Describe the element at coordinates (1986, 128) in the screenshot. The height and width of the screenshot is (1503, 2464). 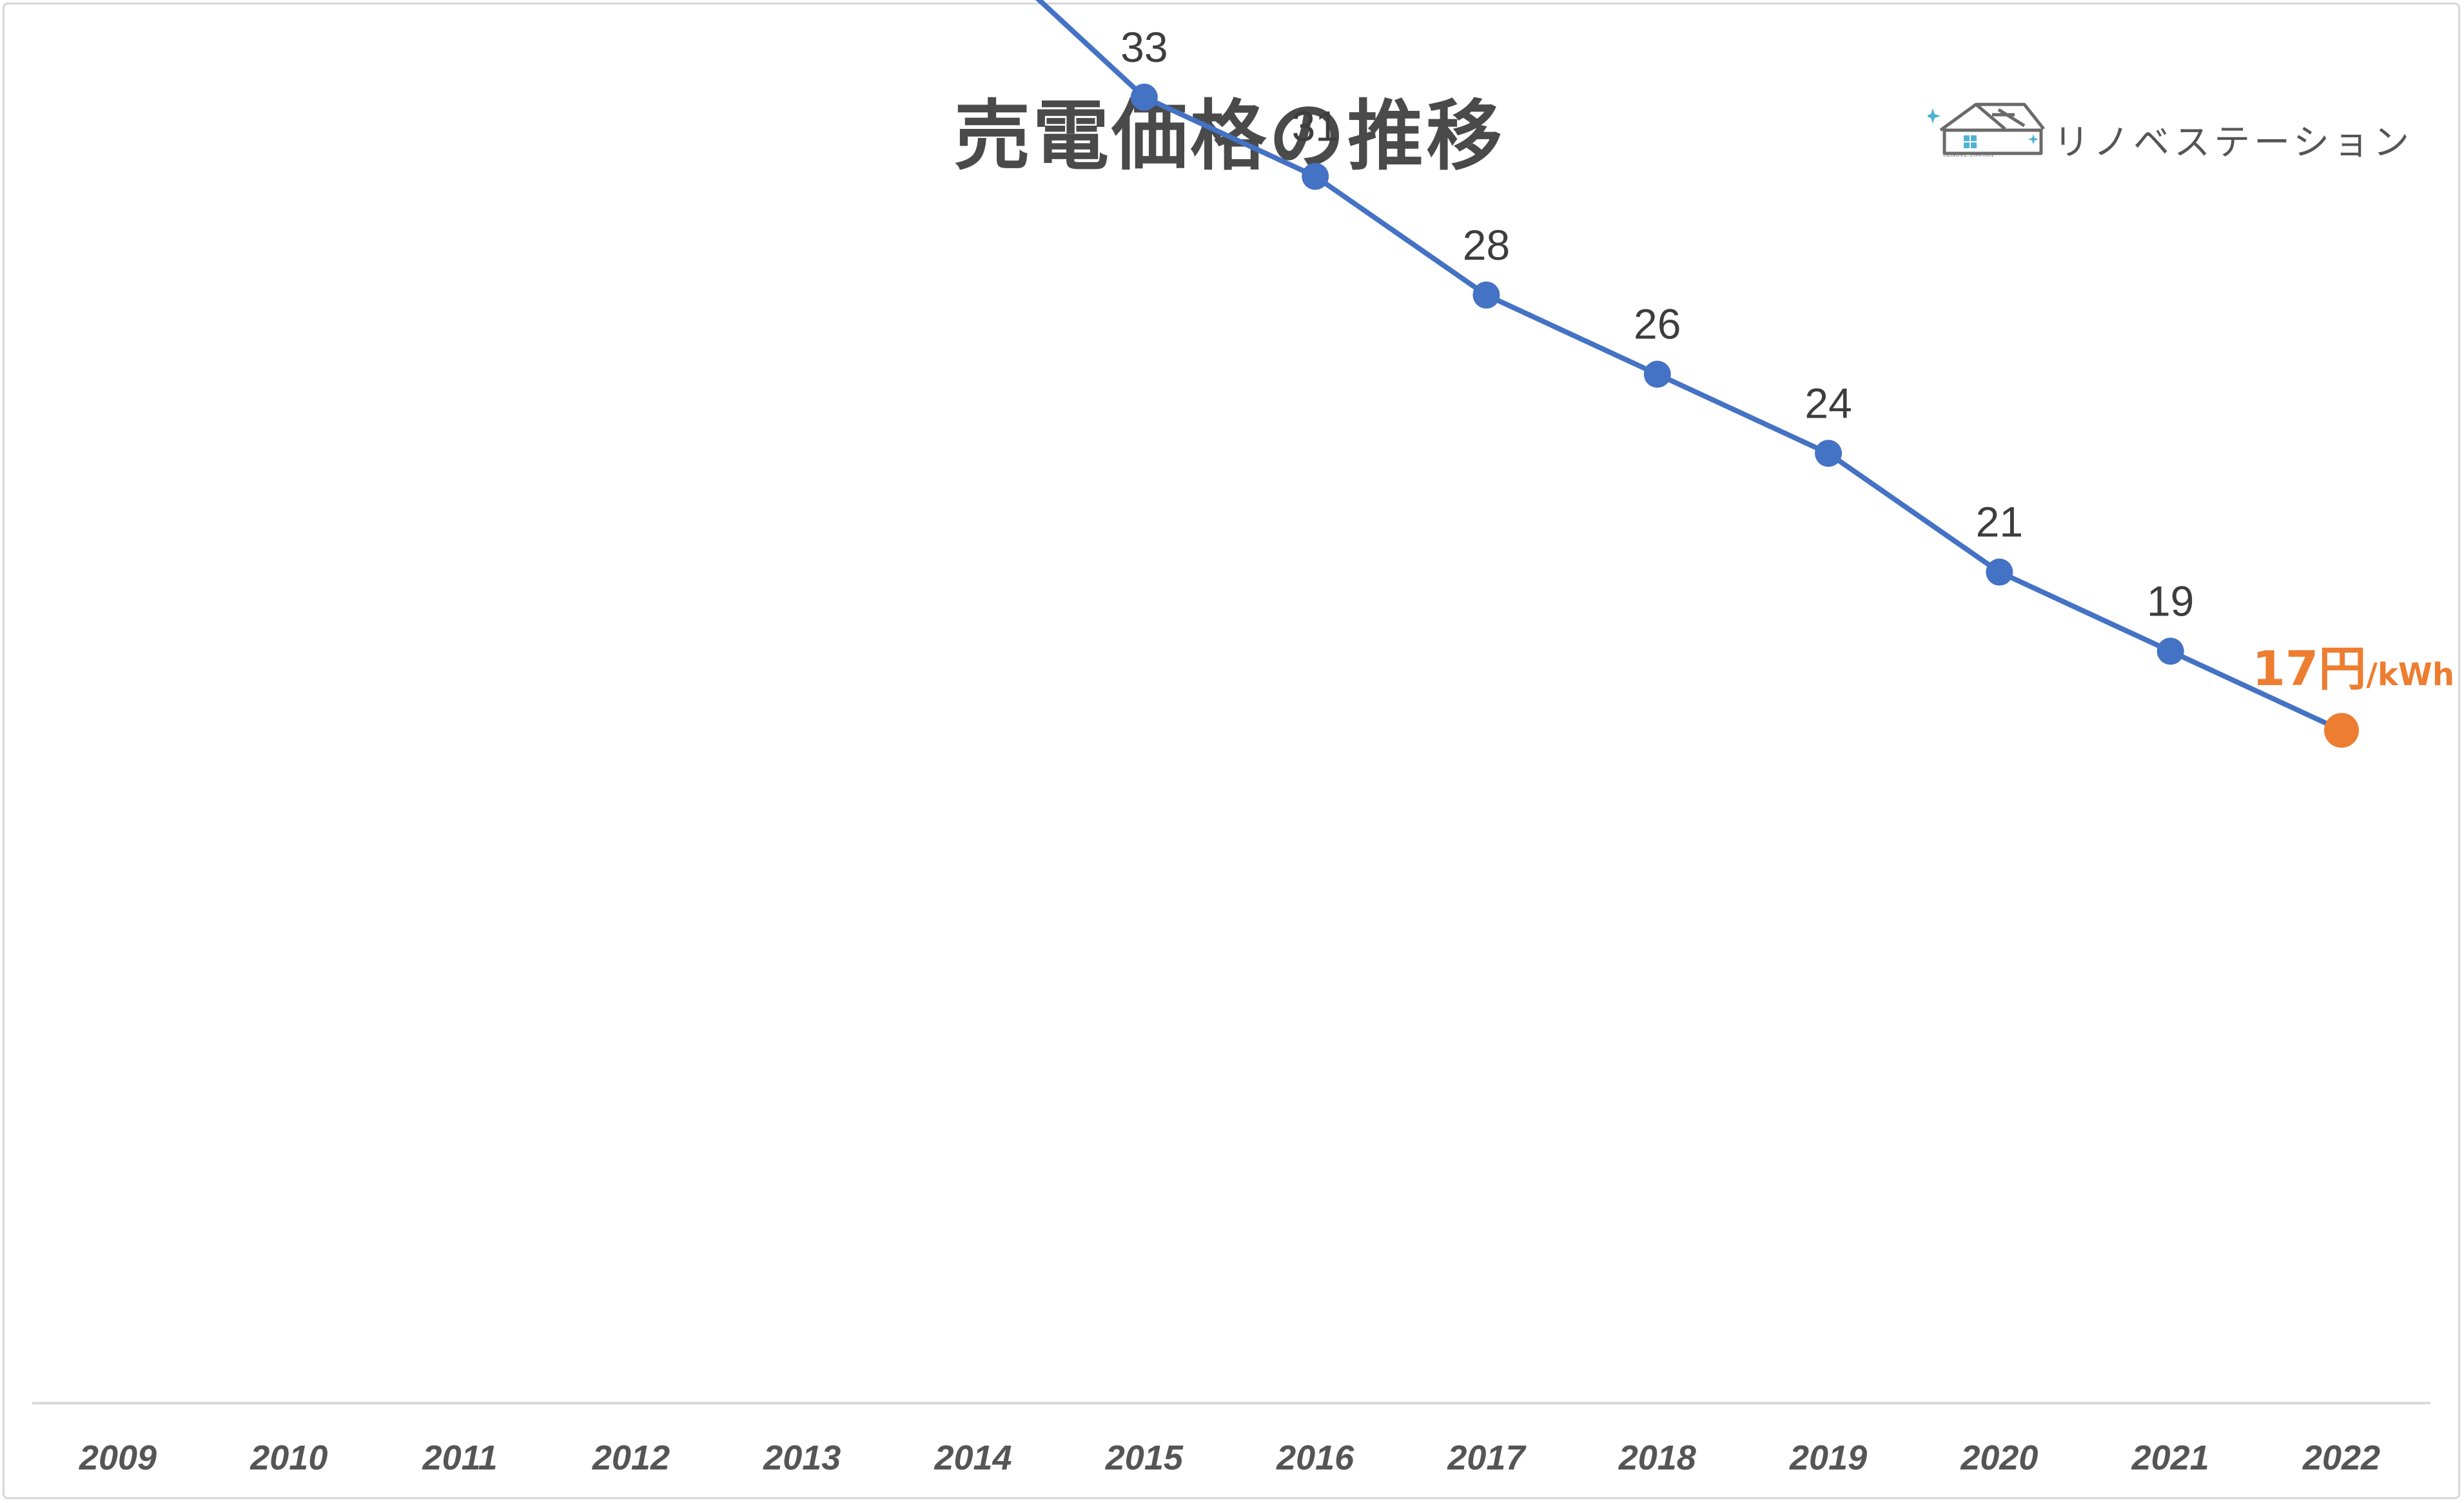
I see `house-roof-icon` at that location.